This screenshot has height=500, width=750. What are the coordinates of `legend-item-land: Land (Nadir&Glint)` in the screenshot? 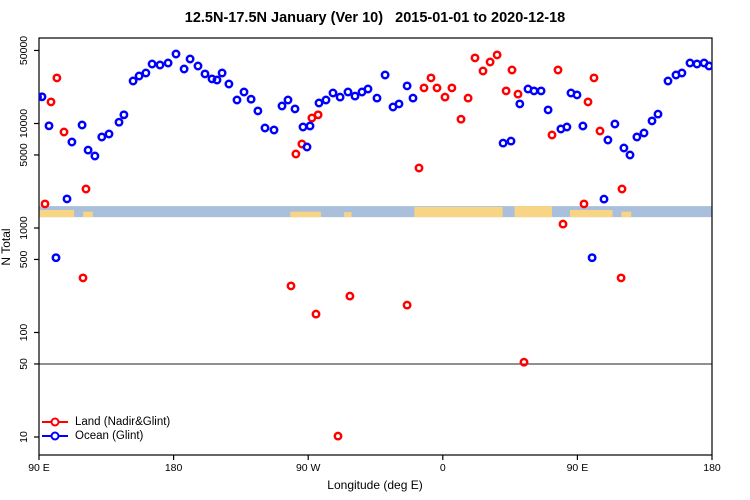 It's located at (142, 422).